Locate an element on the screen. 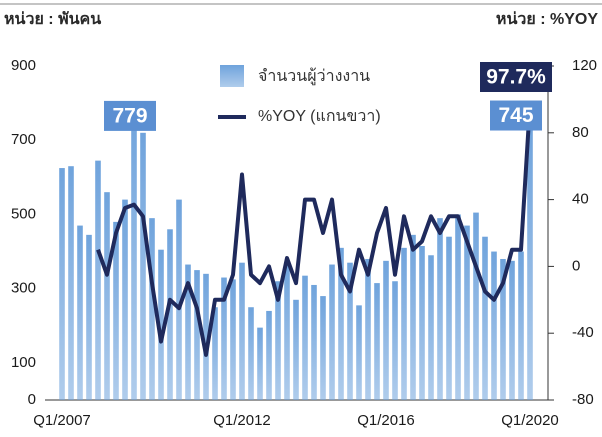  value-label: 97.7% is located at coordinates (516, 77).